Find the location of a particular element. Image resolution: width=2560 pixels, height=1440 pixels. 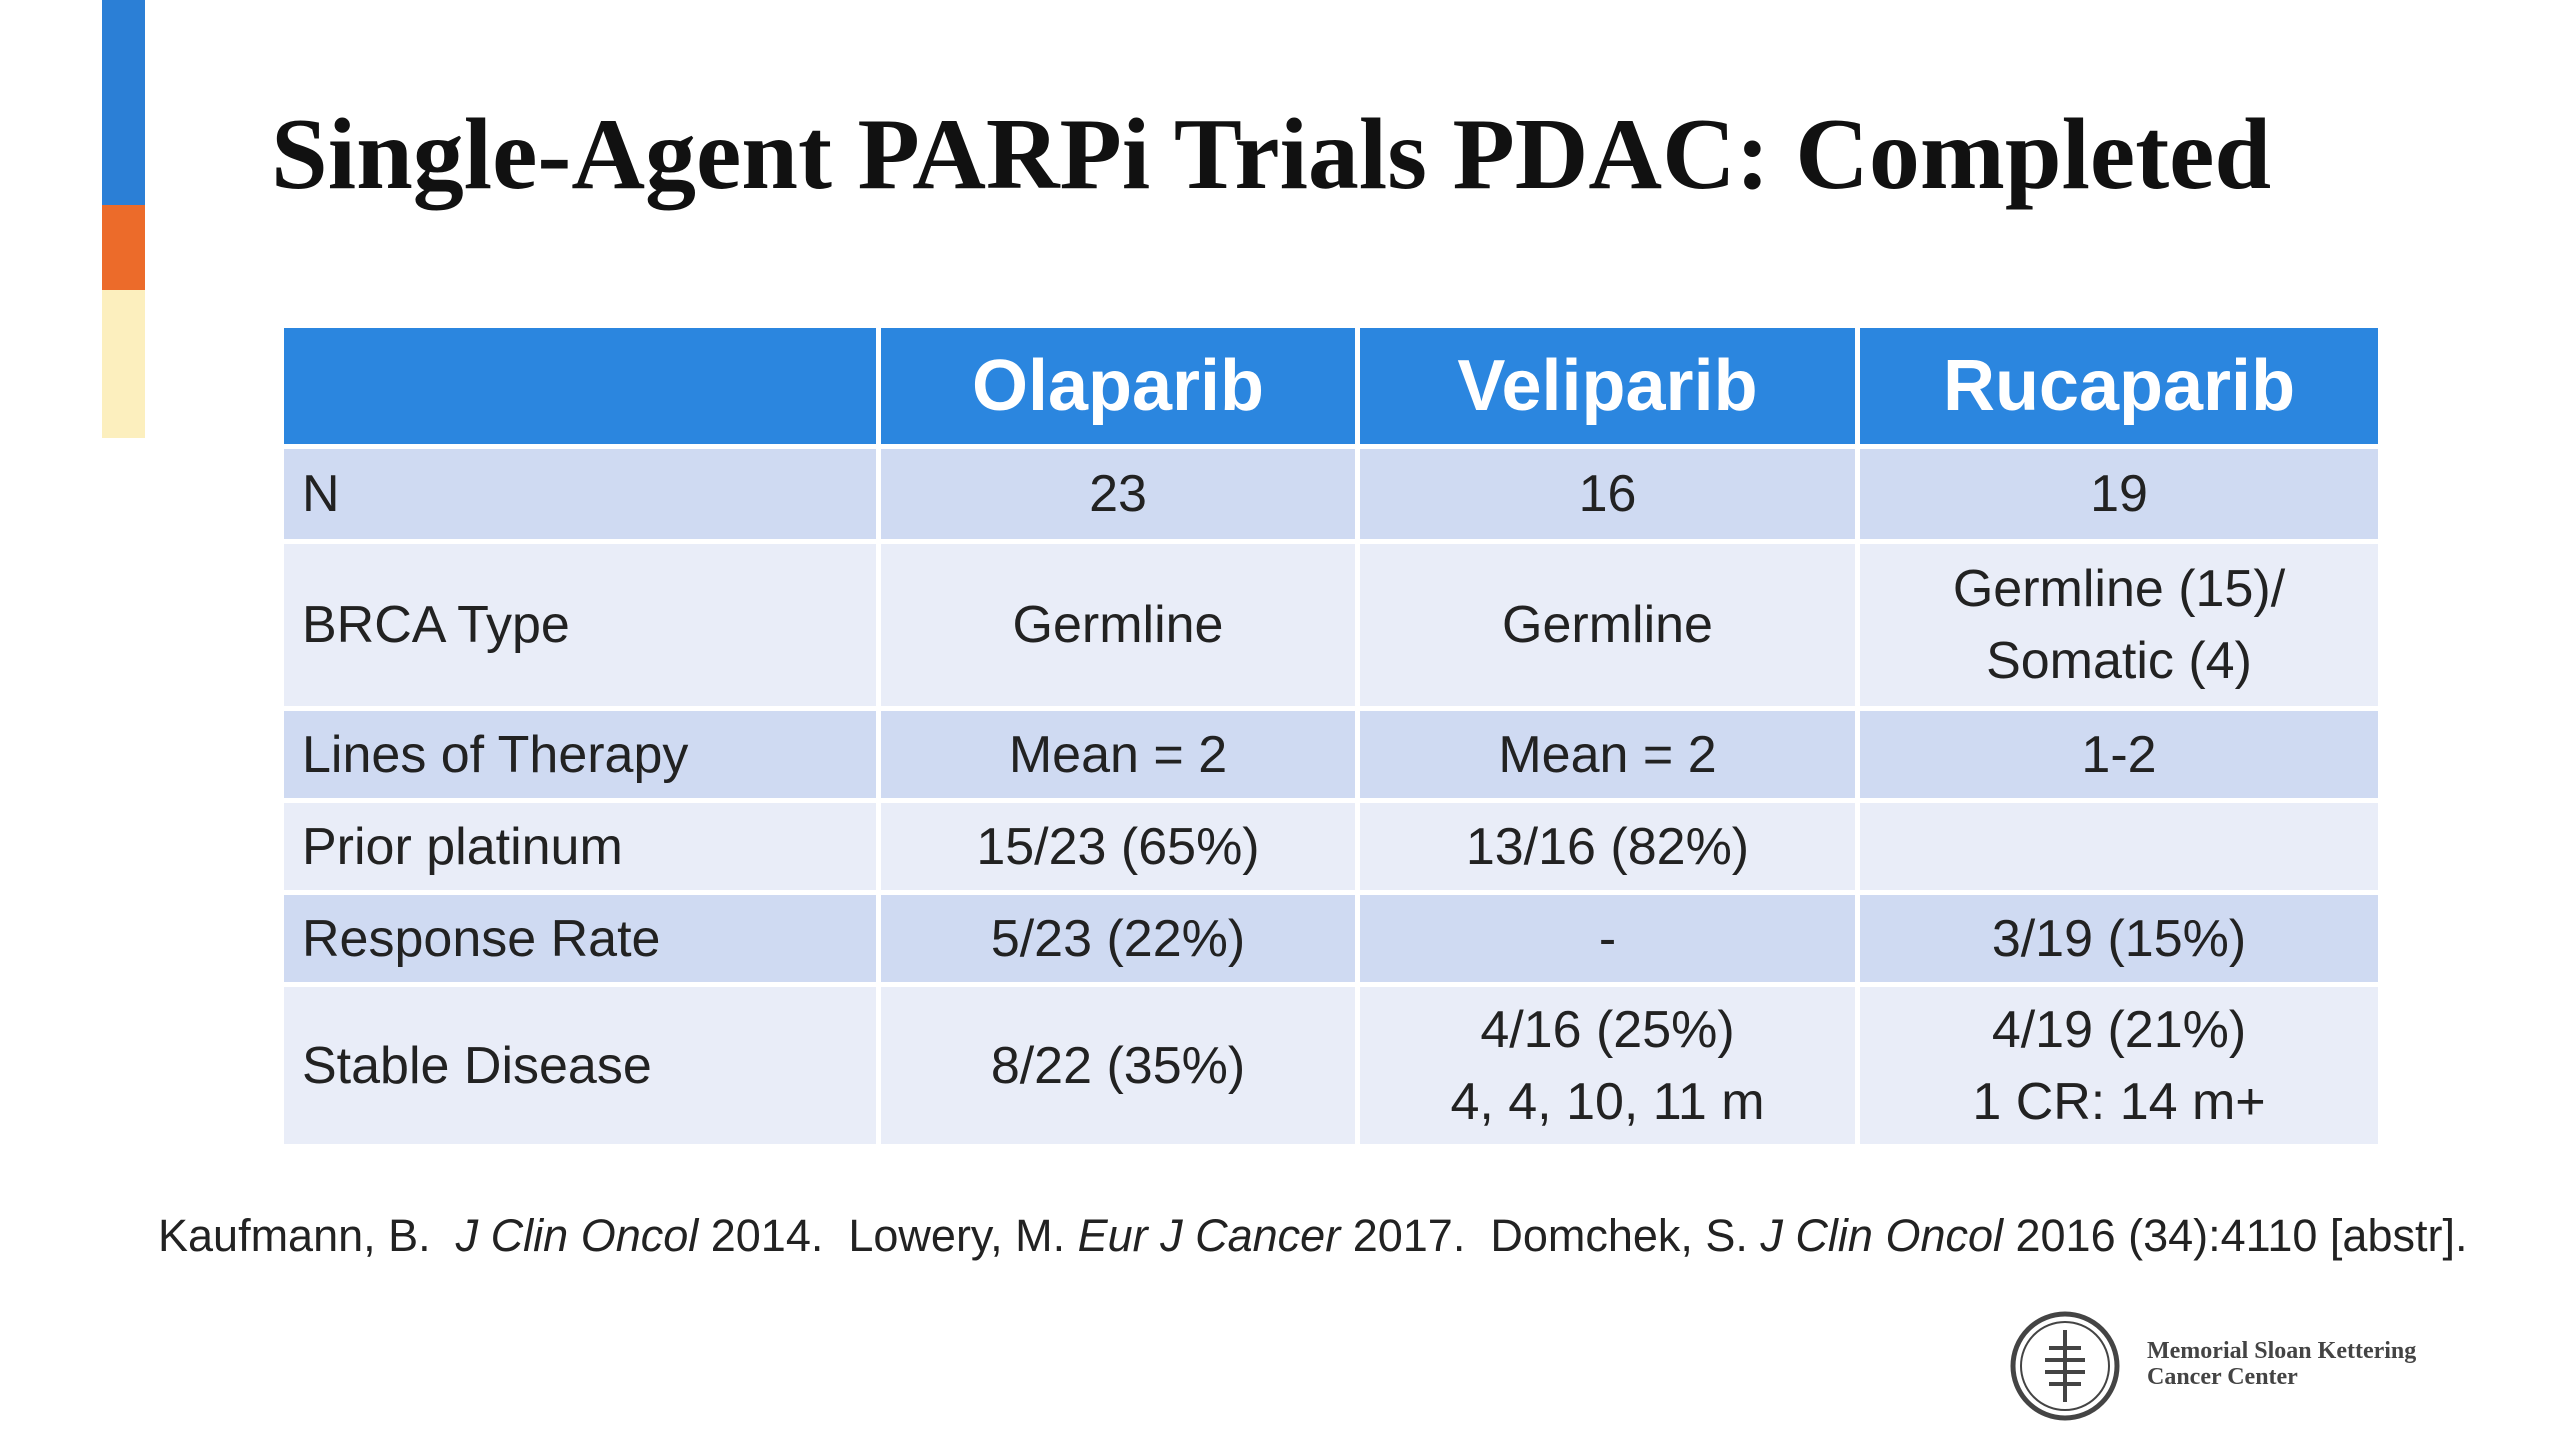

table-row: Lines of Therapy Mean = 2 Mean = 2 1-2 is located at coordinates (1331, 754).